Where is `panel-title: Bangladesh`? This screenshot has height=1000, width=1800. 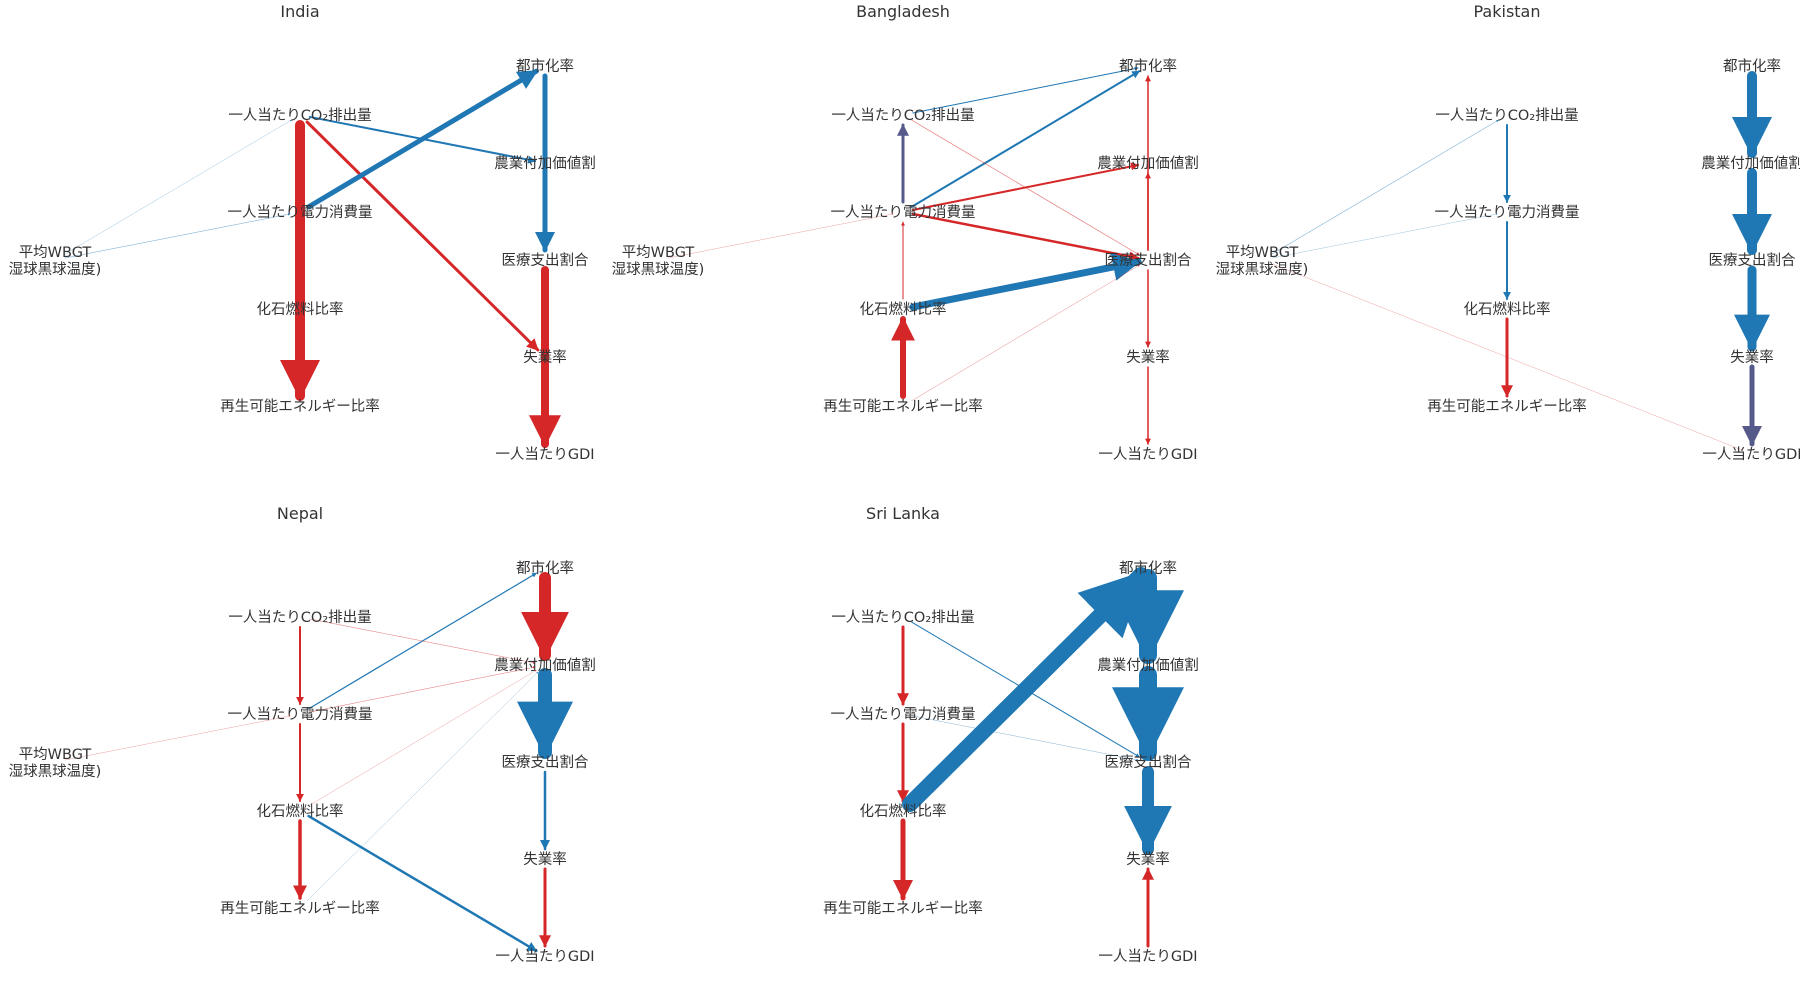 panel-title: Bangladesh is located at coordinates (903, 11).